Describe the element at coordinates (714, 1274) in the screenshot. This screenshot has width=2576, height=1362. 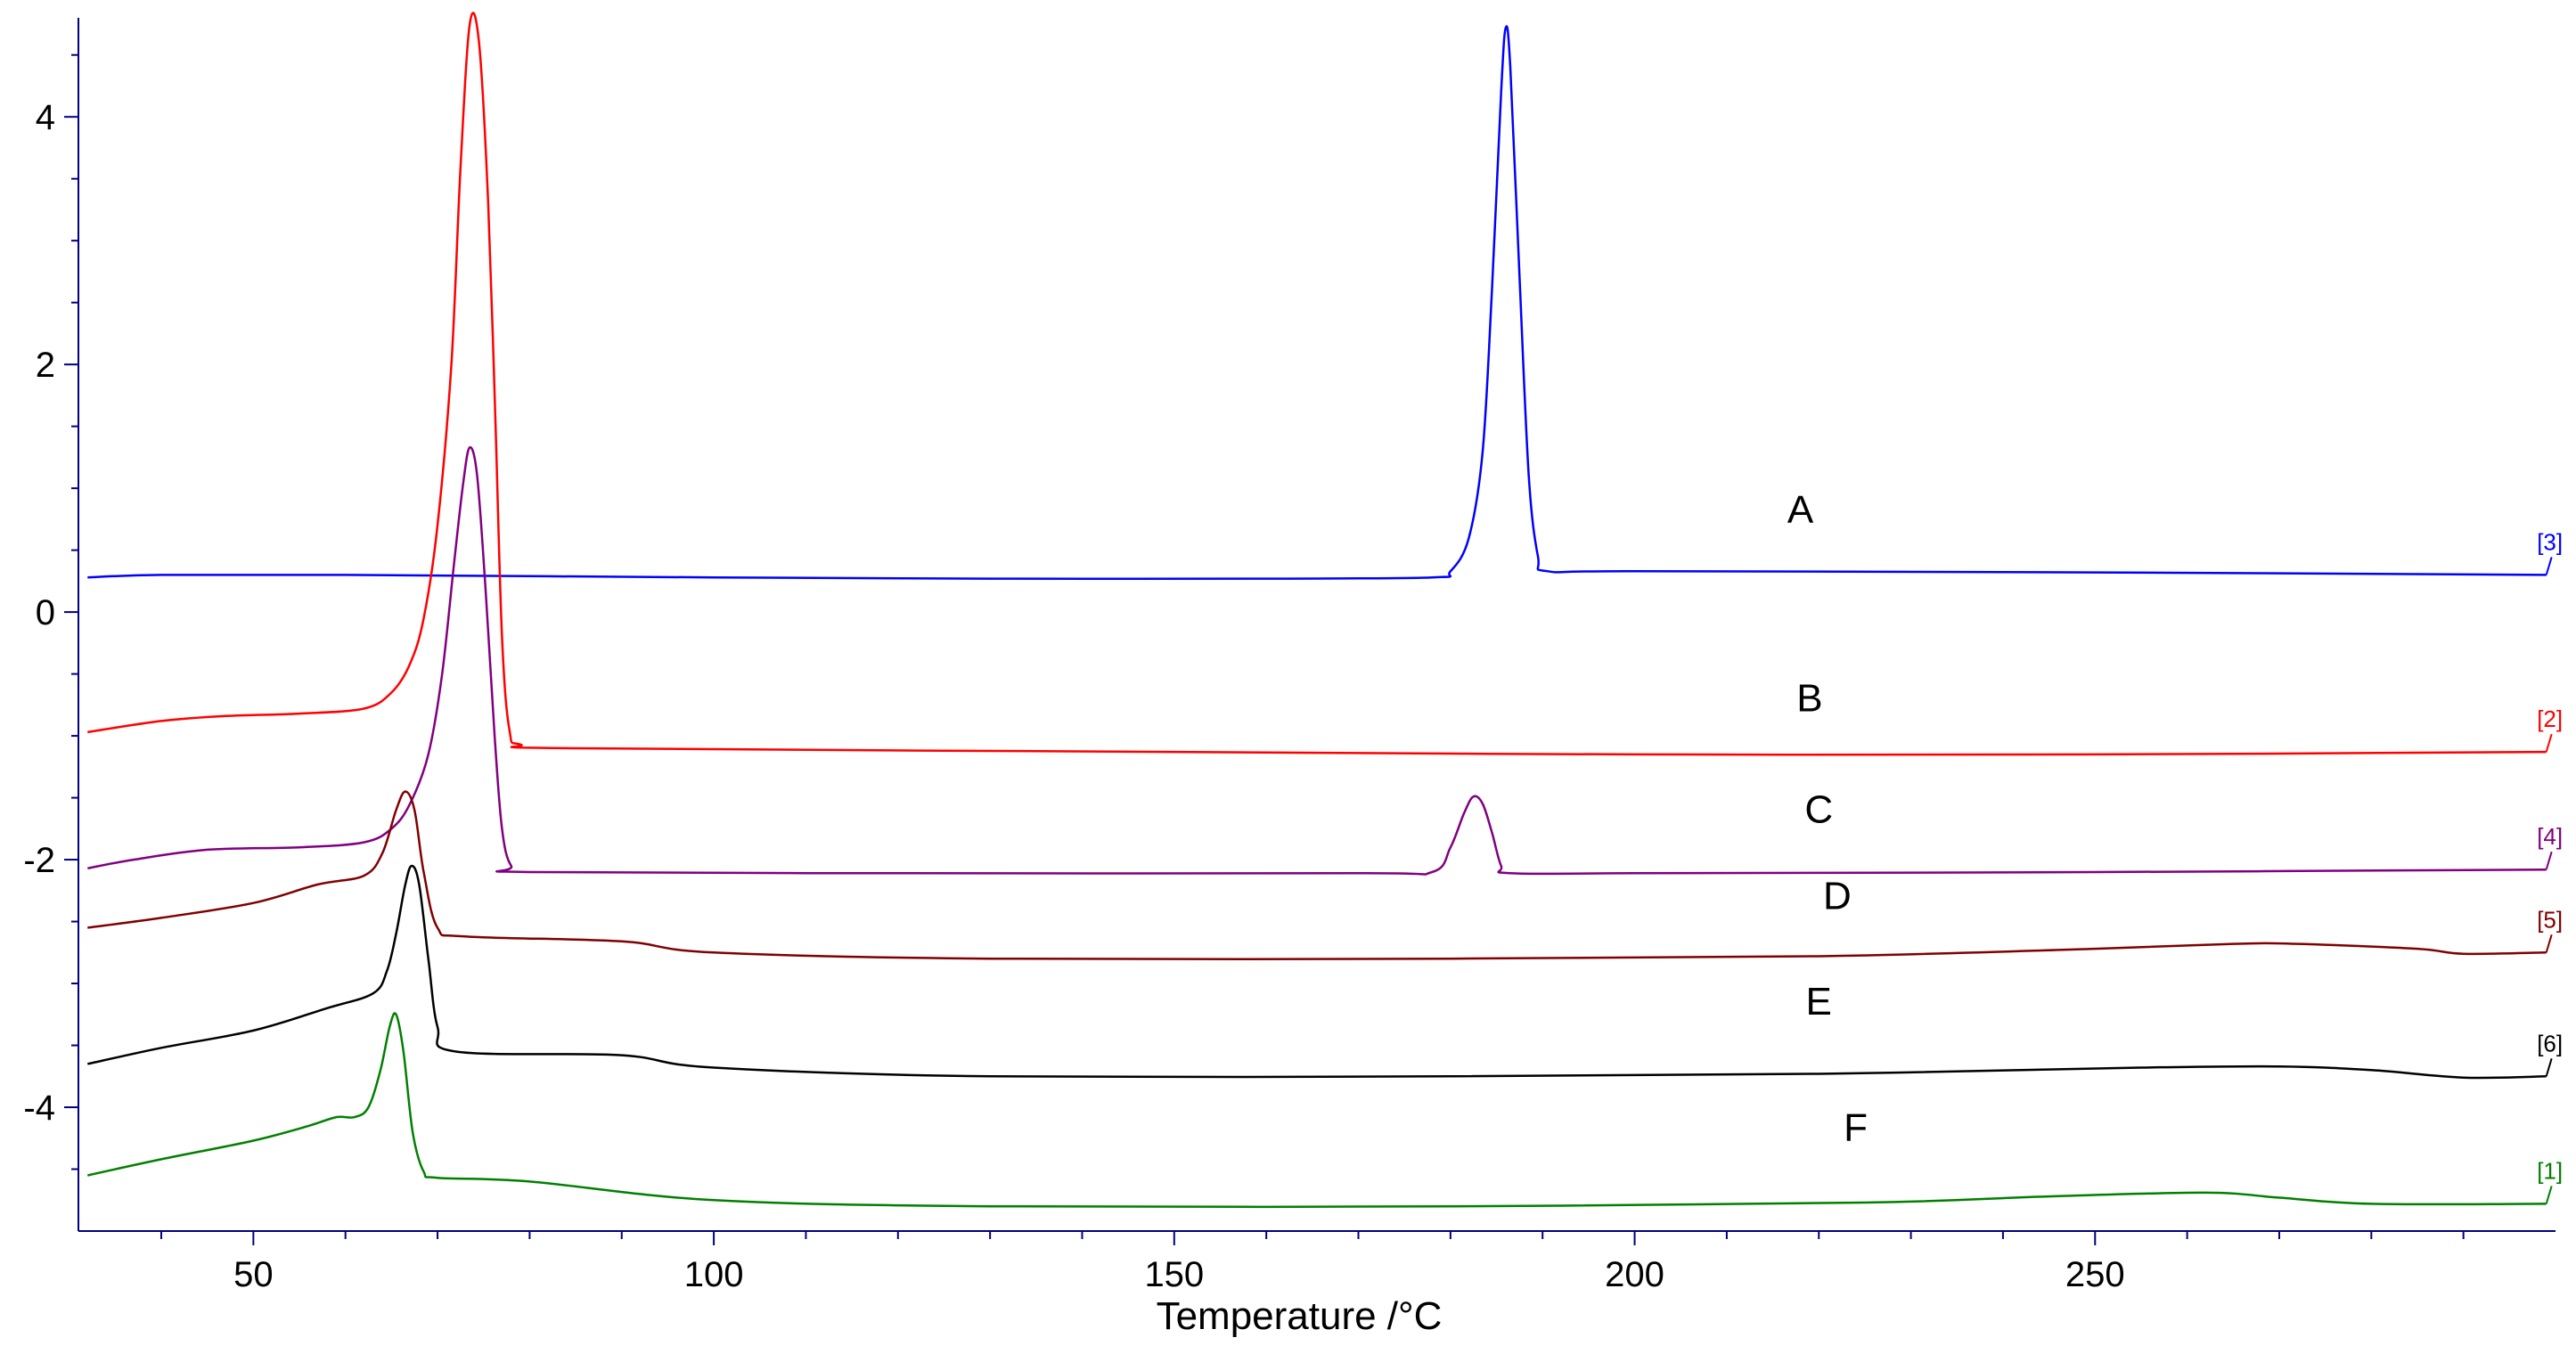
I see `x-tick-label: 100` at that location.